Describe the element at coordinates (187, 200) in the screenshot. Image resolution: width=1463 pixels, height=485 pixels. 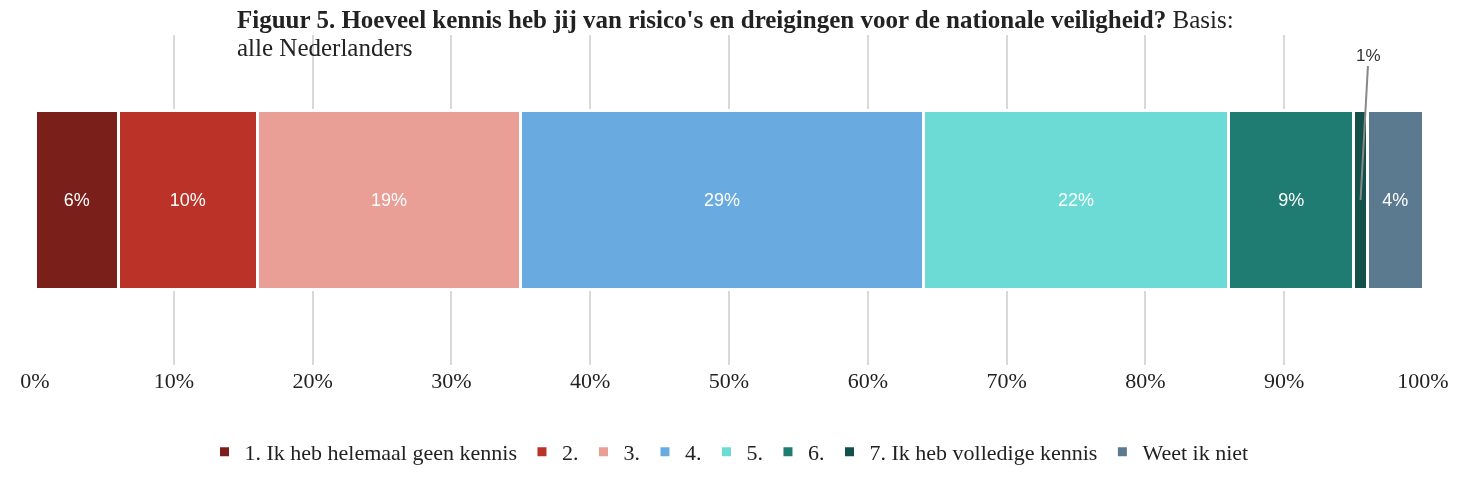
I see `data-label: 10%` at that location.